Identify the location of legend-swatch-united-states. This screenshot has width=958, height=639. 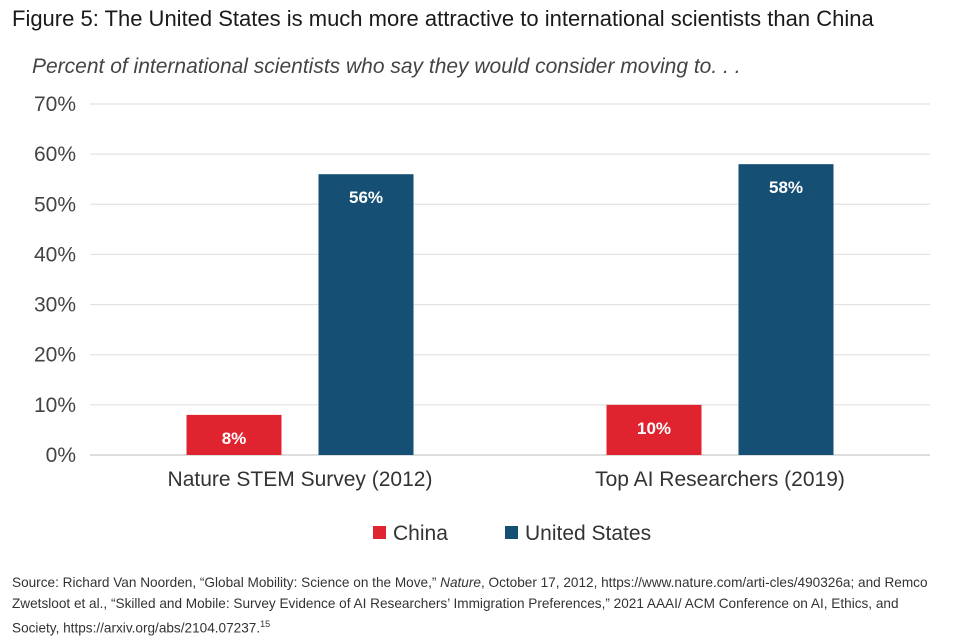
(511, 532).